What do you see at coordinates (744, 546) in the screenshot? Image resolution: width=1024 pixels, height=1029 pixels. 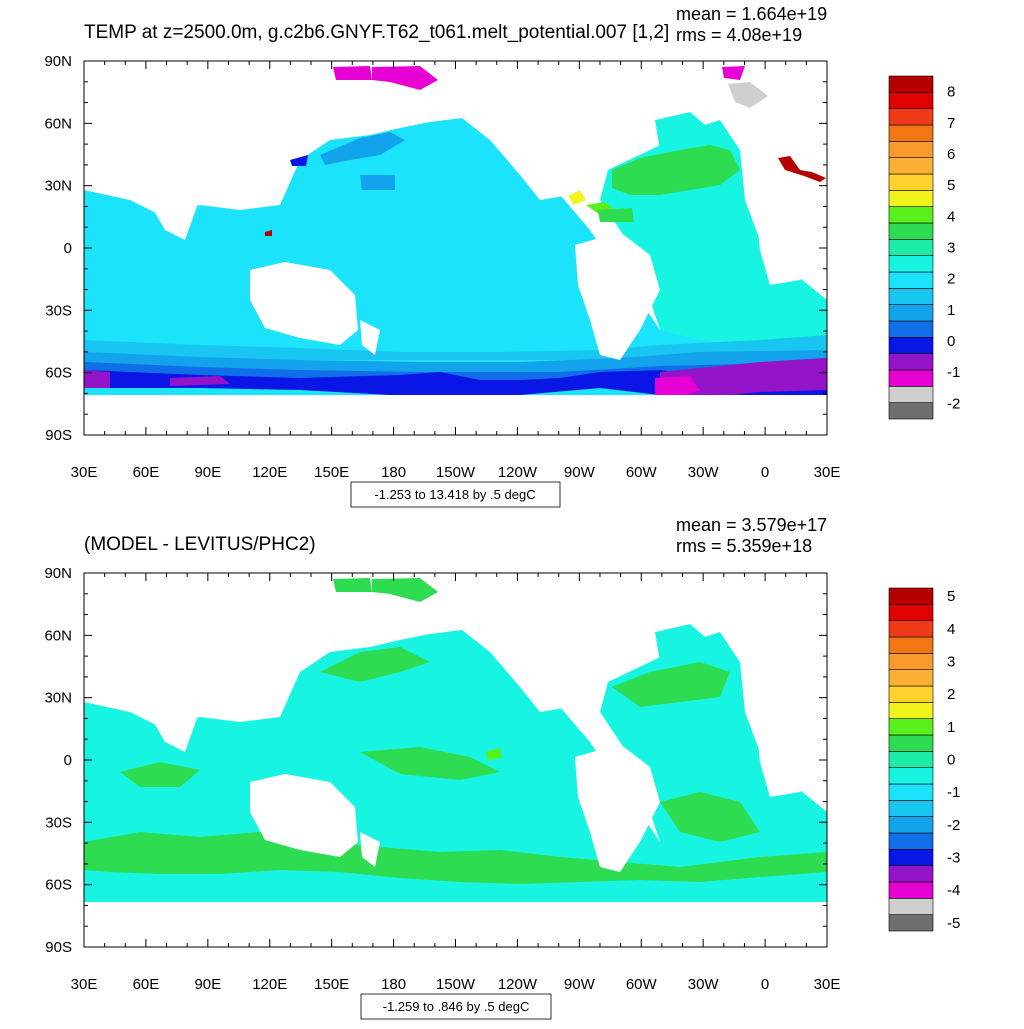 I see `rms-stat: rms = 5.359e+18` at bounding box center [744, 546].